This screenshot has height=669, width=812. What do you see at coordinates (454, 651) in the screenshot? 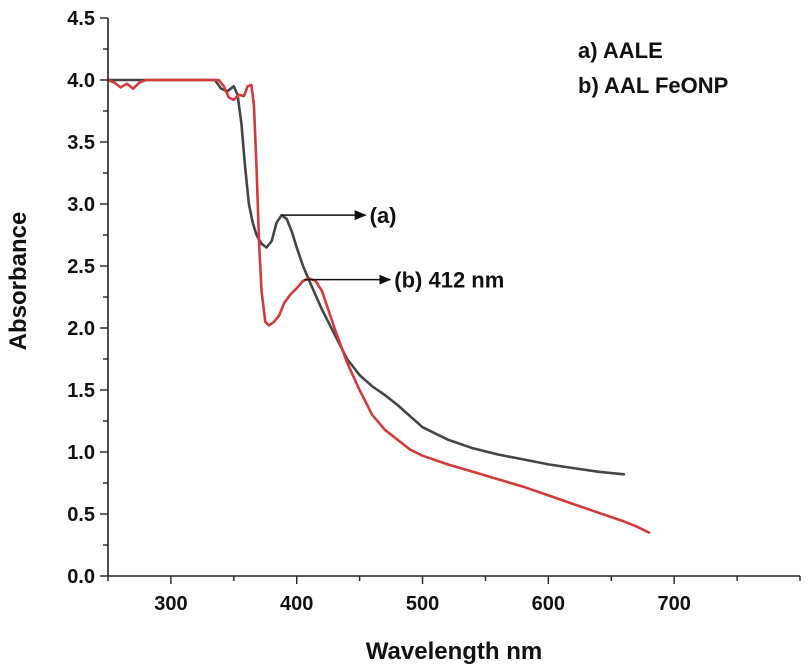
I see `x-axis-title: Wavelength nm` at bounding box center [454, 651].